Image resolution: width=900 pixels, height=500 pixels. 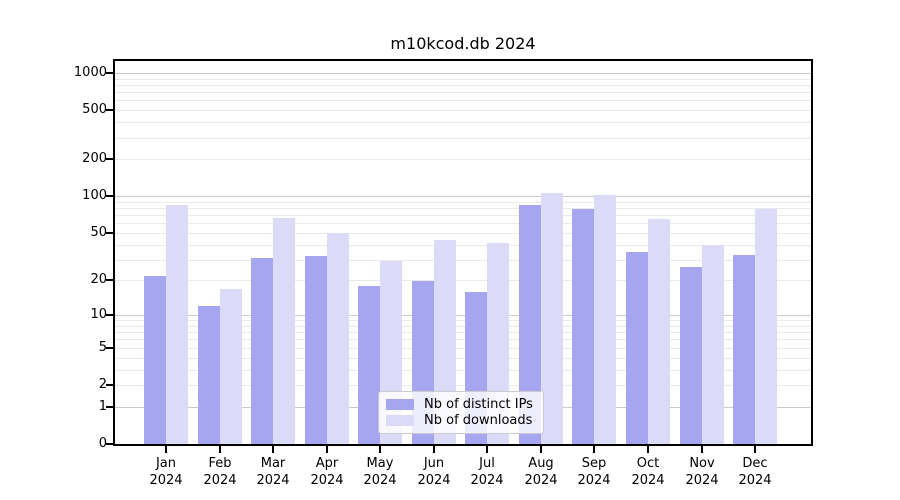 I want to click on y-tick-label-5: 5, so click(x=102, y=347).